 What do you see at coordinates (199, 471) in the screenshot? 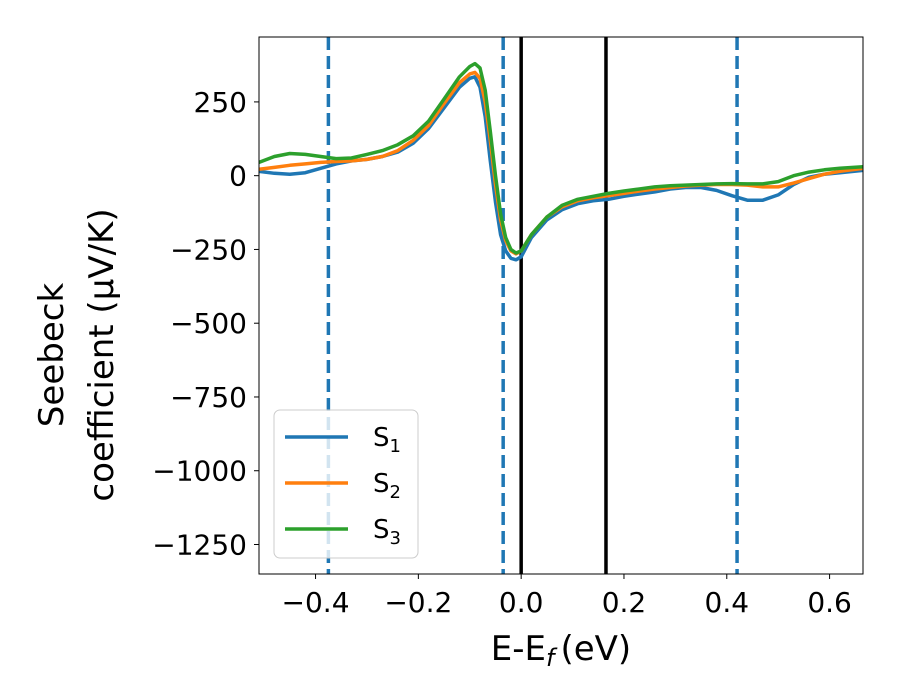
I see `y-tick-label: −1000` at bounding box center [199, 471].